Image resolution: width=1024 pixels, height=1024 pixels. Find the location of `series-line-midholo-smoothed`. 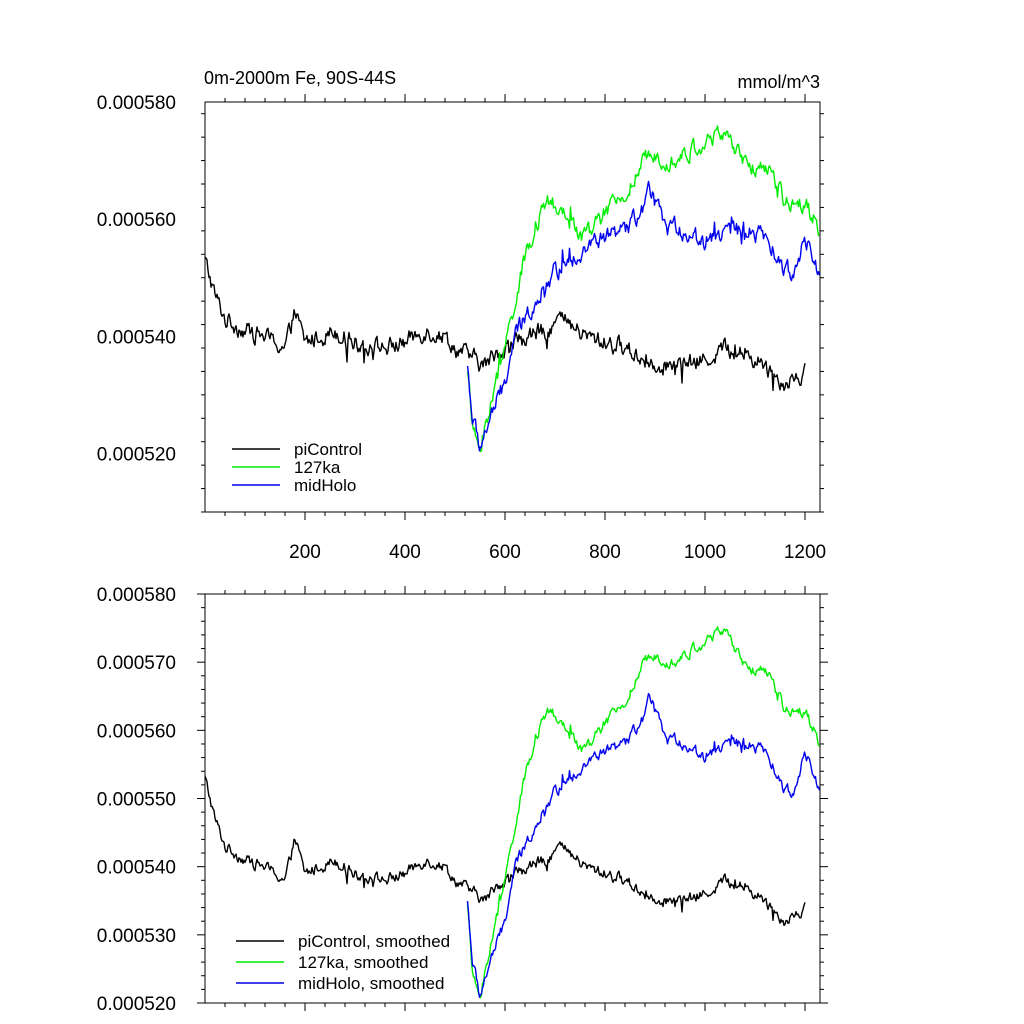

series-line-midholo-smoothed is located at coordinates (643, 845).